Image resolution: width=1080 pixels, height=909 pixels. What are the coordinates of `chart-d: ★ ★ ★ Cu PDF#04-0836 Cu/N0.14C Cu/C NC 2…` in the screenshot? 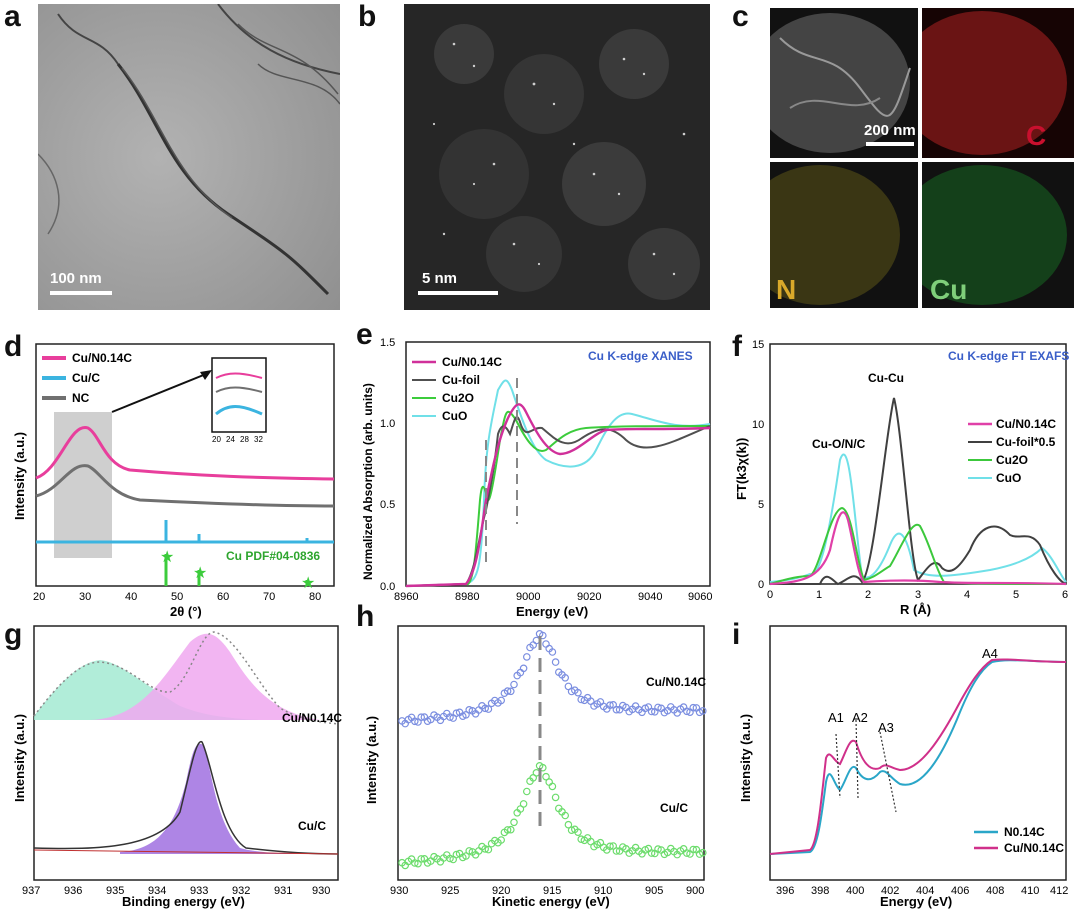 It's located at (173, 481).